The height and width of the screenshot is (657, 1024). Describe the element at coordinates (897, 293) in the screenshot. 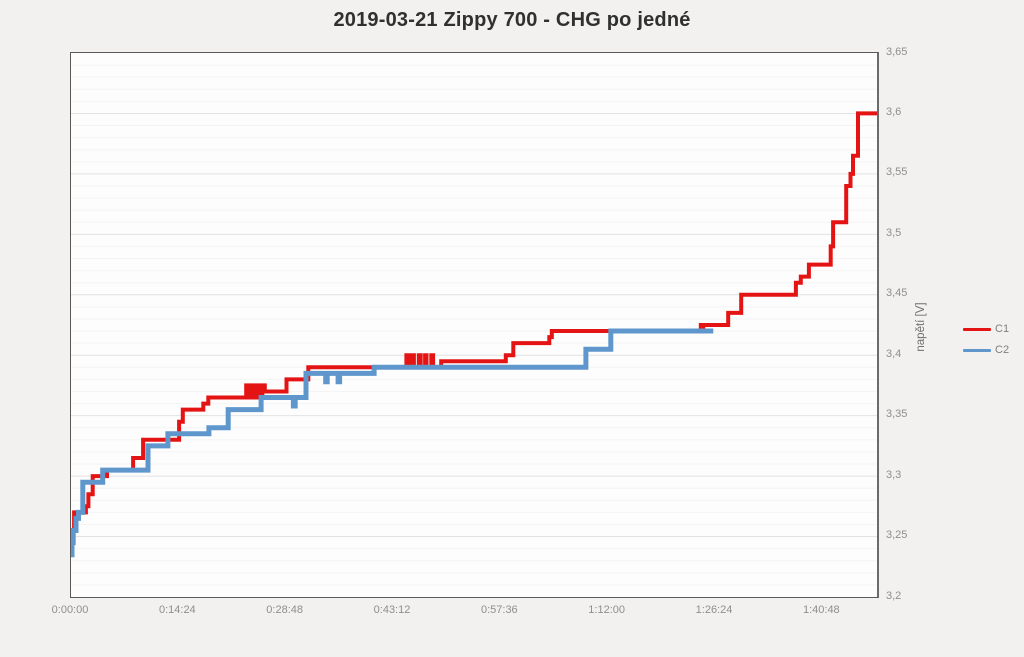

I see `y-tick-label: 3,45` at that location.